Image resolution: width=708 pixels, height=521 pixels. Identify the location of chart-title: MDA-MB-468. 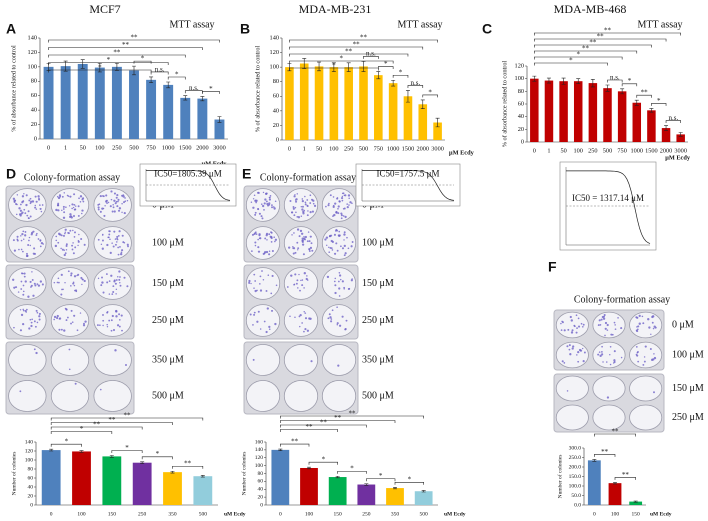
(590, 9).